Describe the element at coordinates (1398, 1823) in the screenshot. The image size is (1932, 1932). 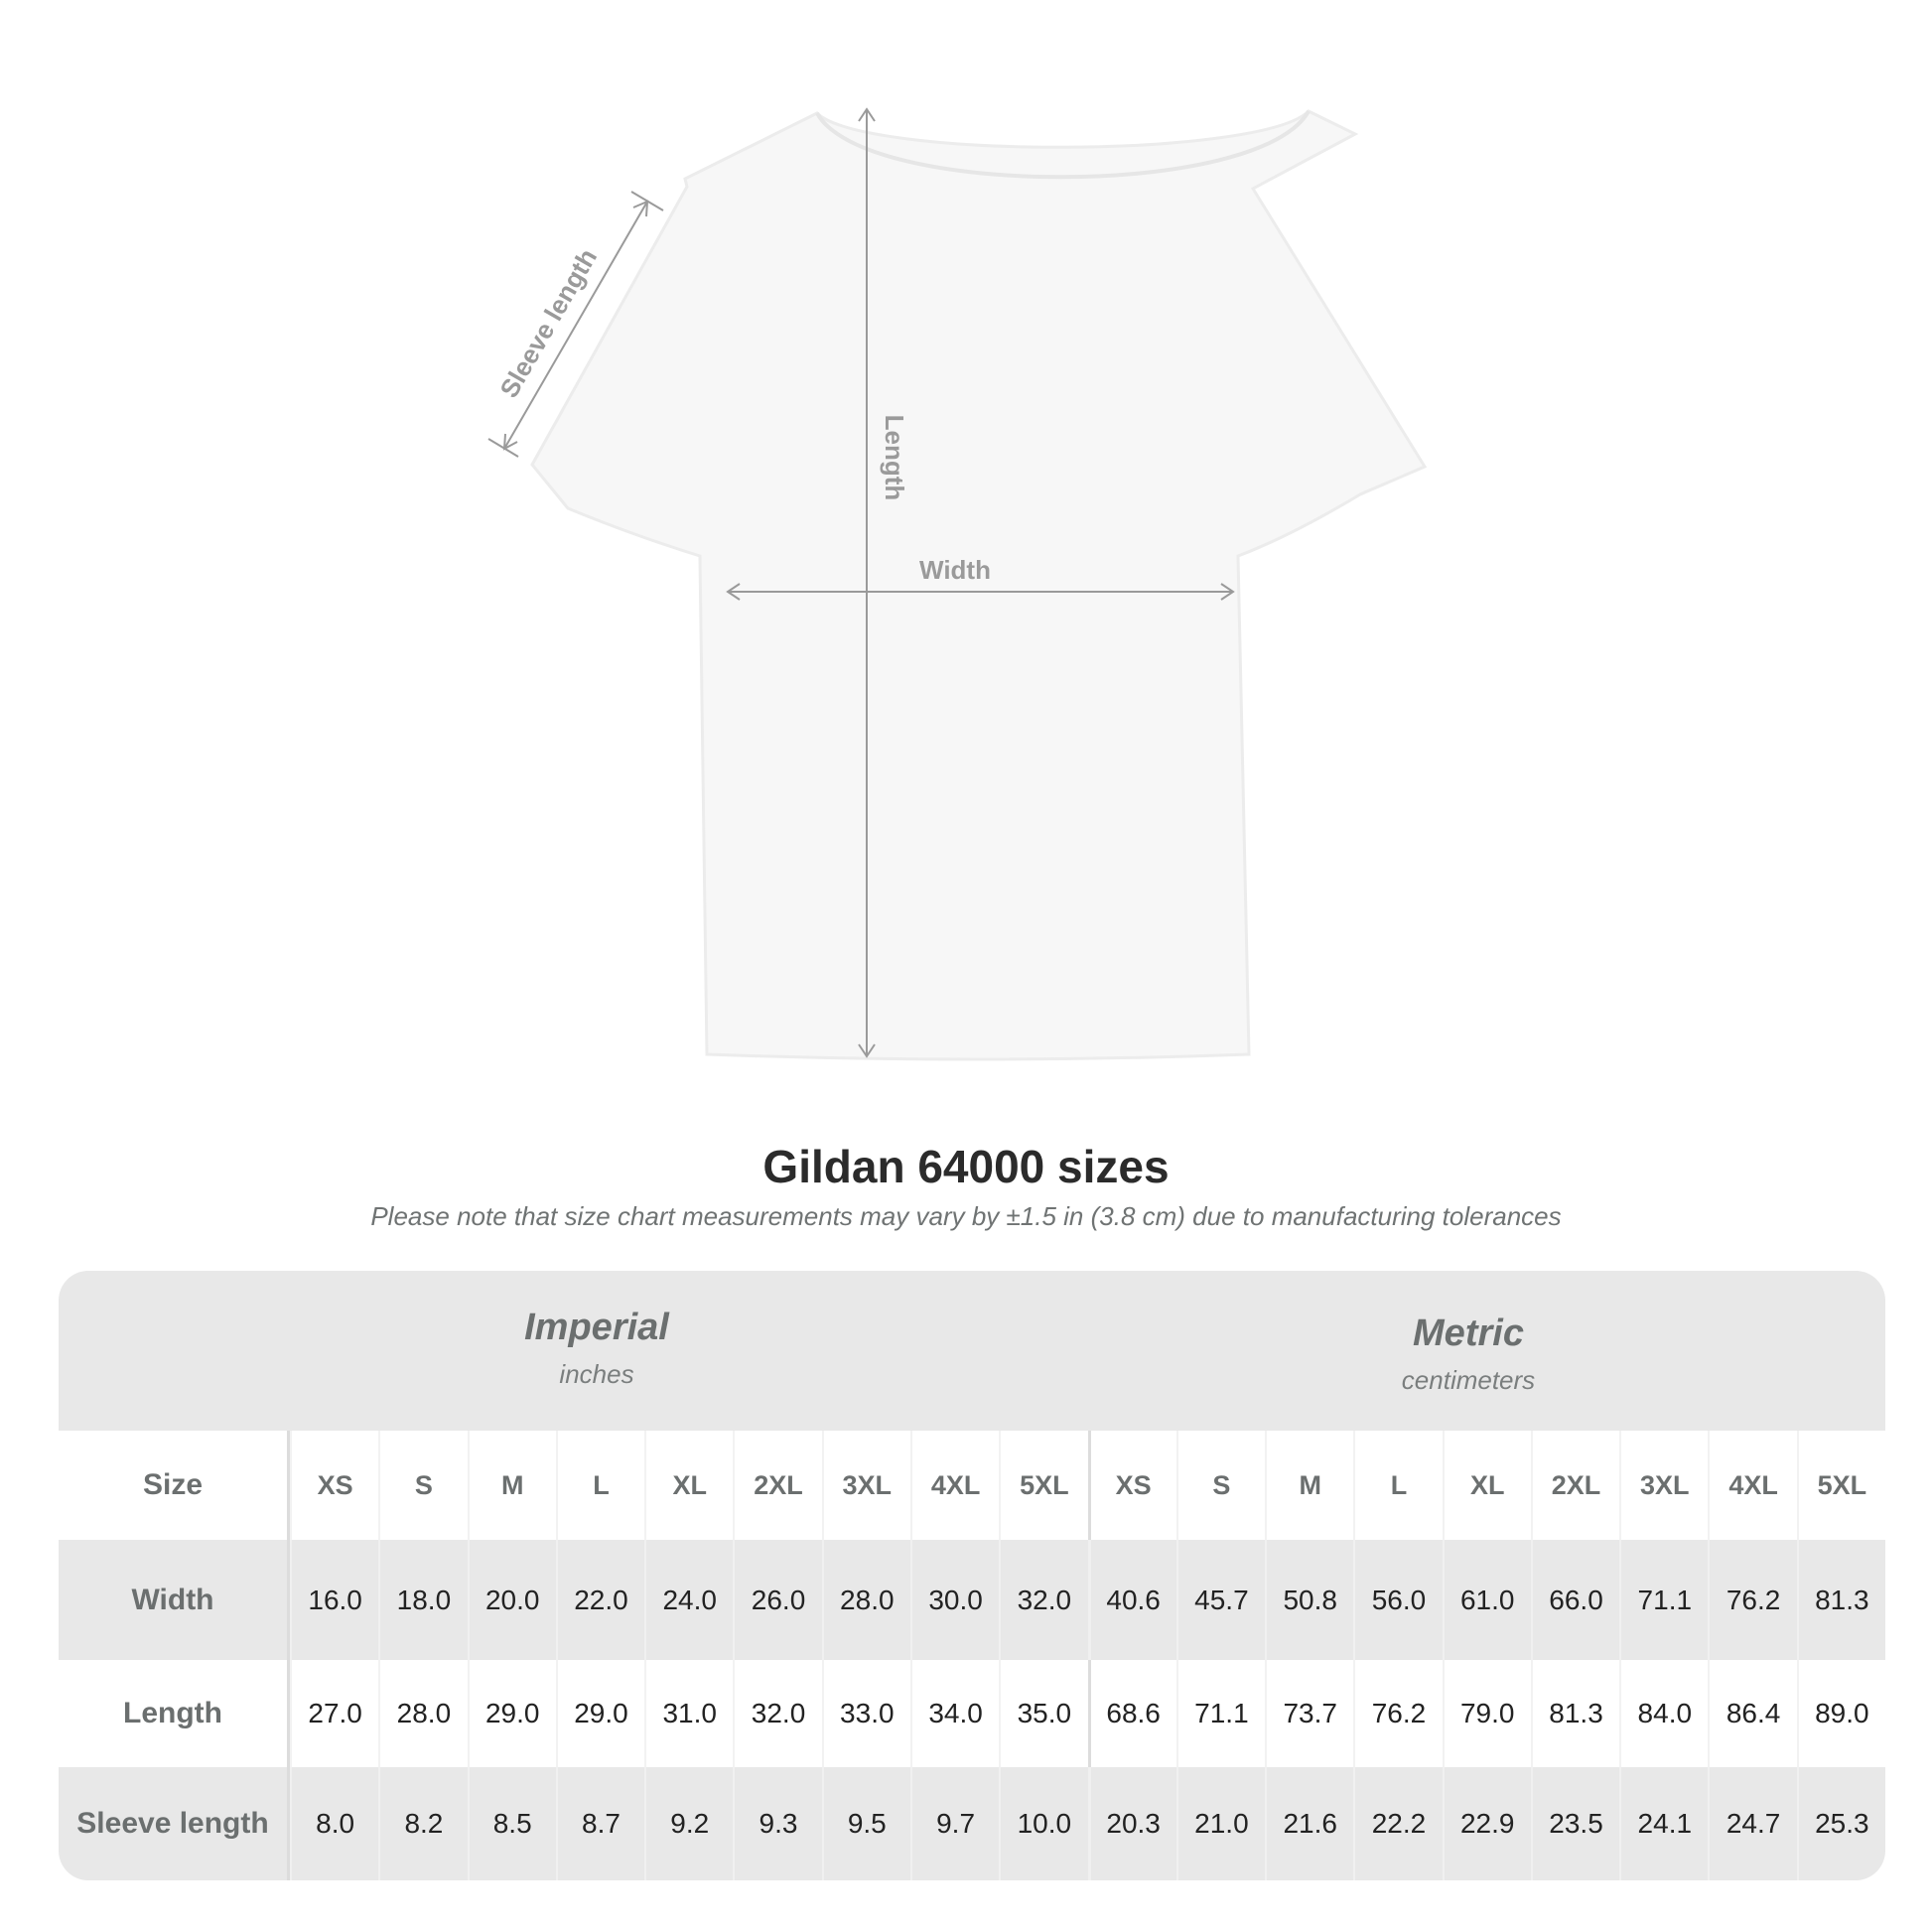
I see `table-cell: 22.2` at that location.